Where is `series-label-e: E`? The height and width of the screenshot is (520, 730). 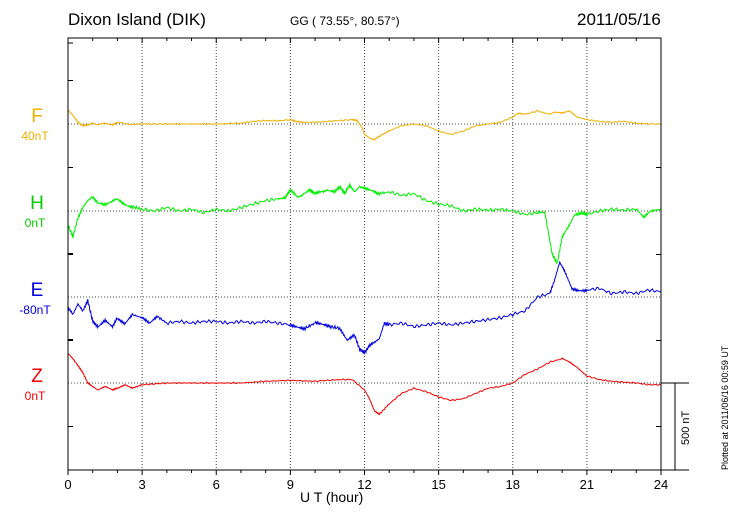
series-label-e: E is located at coordinates (37, 290).